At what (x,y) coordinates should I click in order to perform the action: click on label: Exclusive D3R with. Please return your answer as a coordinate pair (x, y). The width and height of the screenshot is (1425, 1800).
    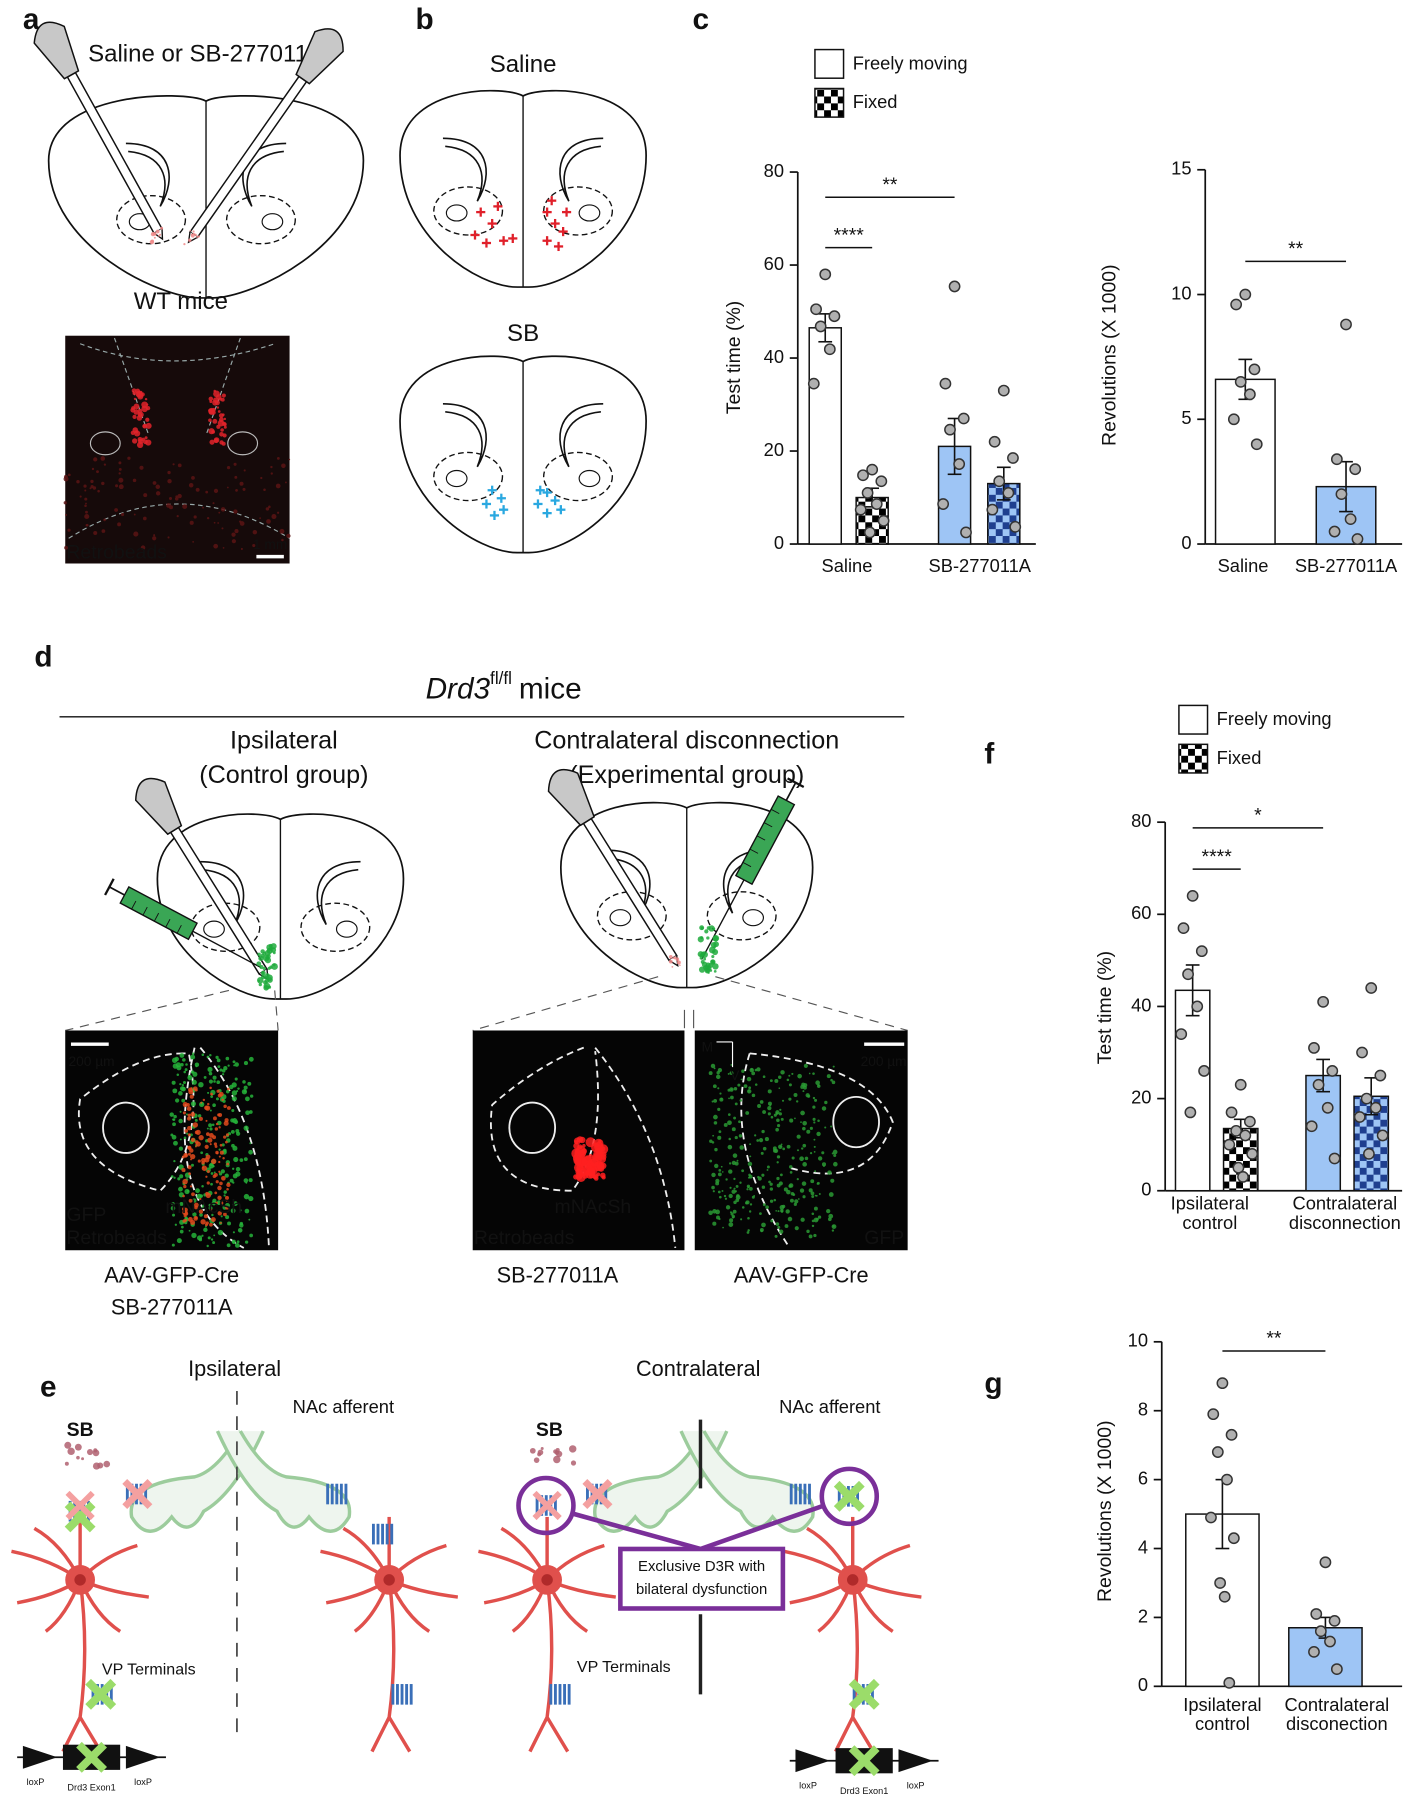
    Looking at the image, I should click on (701, 1567).